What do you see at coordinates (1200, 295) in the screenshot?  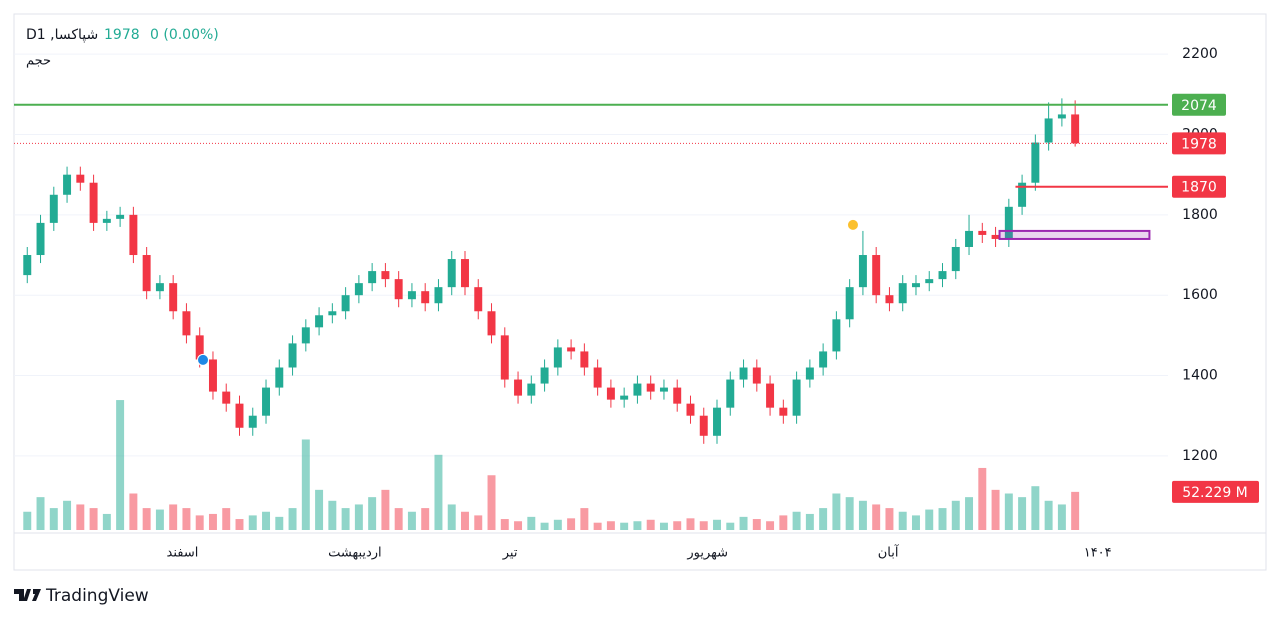 I see `y-tick-label: 1600` at bounding box center [1200, 295].